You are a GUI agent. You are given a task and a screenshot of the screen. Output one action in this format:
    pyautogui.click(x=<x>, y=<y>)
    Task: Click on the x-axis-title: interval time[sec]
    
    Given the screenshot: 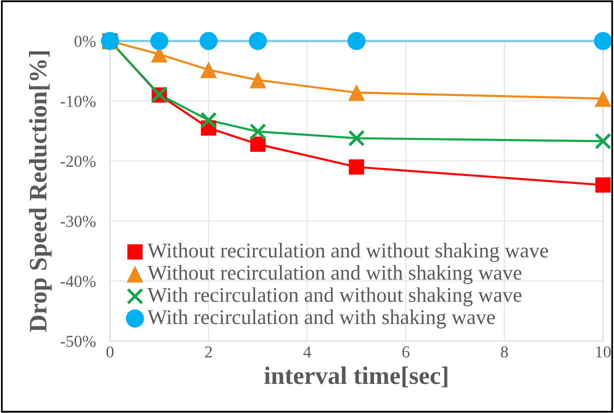 What is the action you would take?
    pyautogui.click(x=356, y=377)
    